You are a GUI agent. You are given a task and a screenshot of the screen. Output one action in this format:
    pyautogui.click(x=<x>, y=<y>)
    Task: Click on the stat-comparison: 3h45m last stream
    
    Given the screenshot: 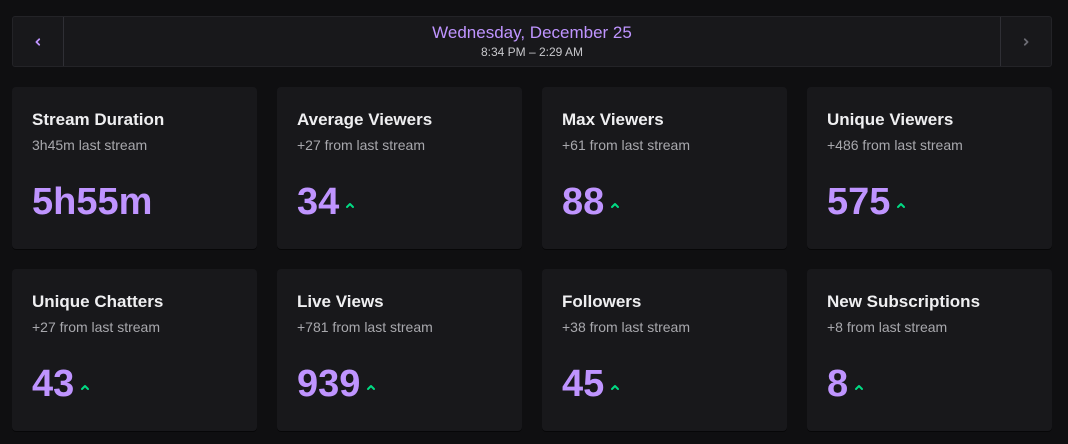 What is the action you would take?
    pyautogui.click(x=90, y=145)
    